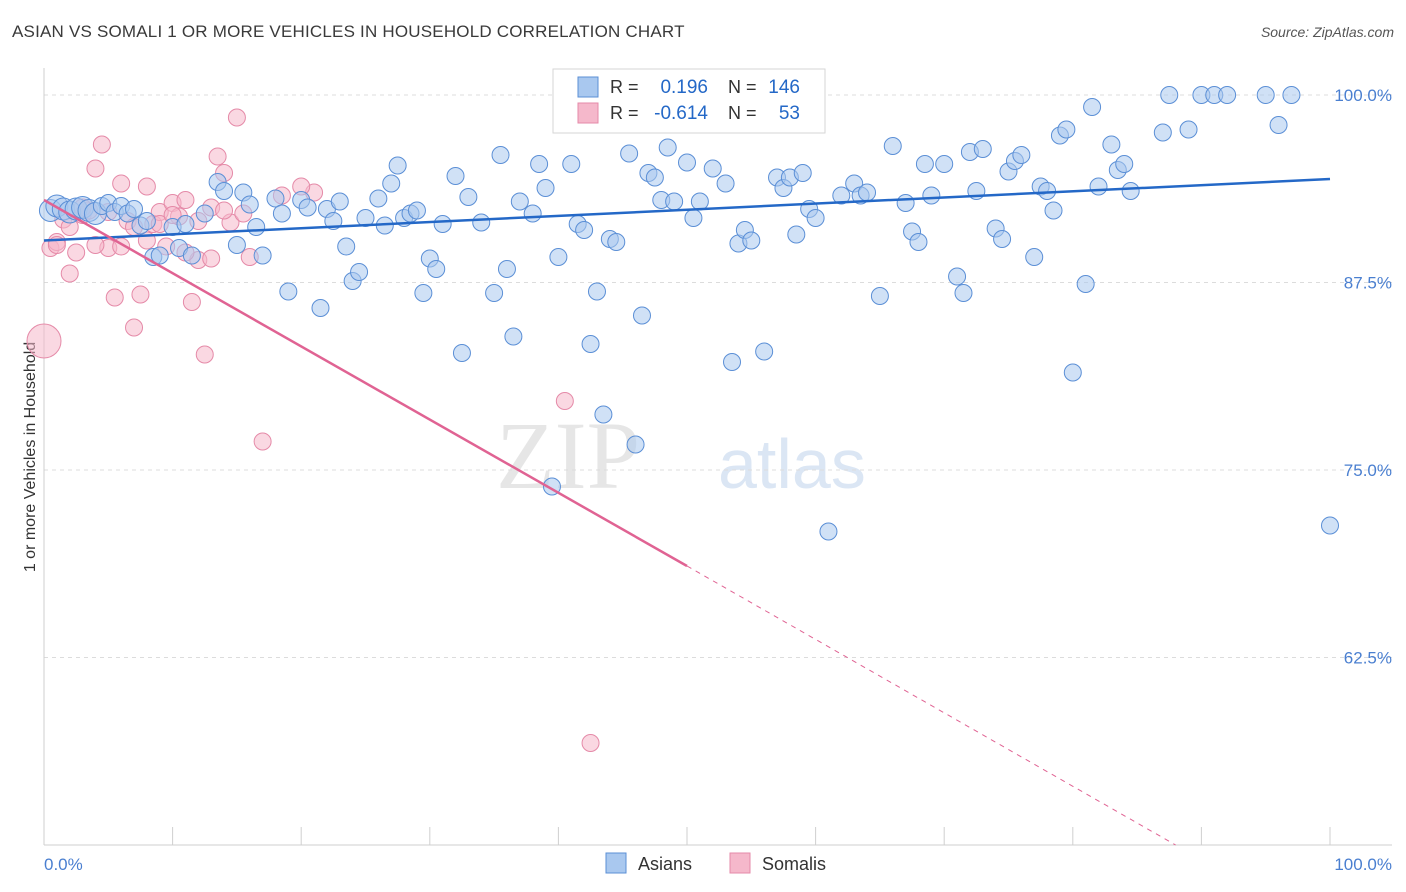 This screenshot has height=892, width=1406. What do you see at coordinates (794, 864) in the screenshot?
I see `series-legend-somali-label: Somalis` at bounding box center [794, 864].